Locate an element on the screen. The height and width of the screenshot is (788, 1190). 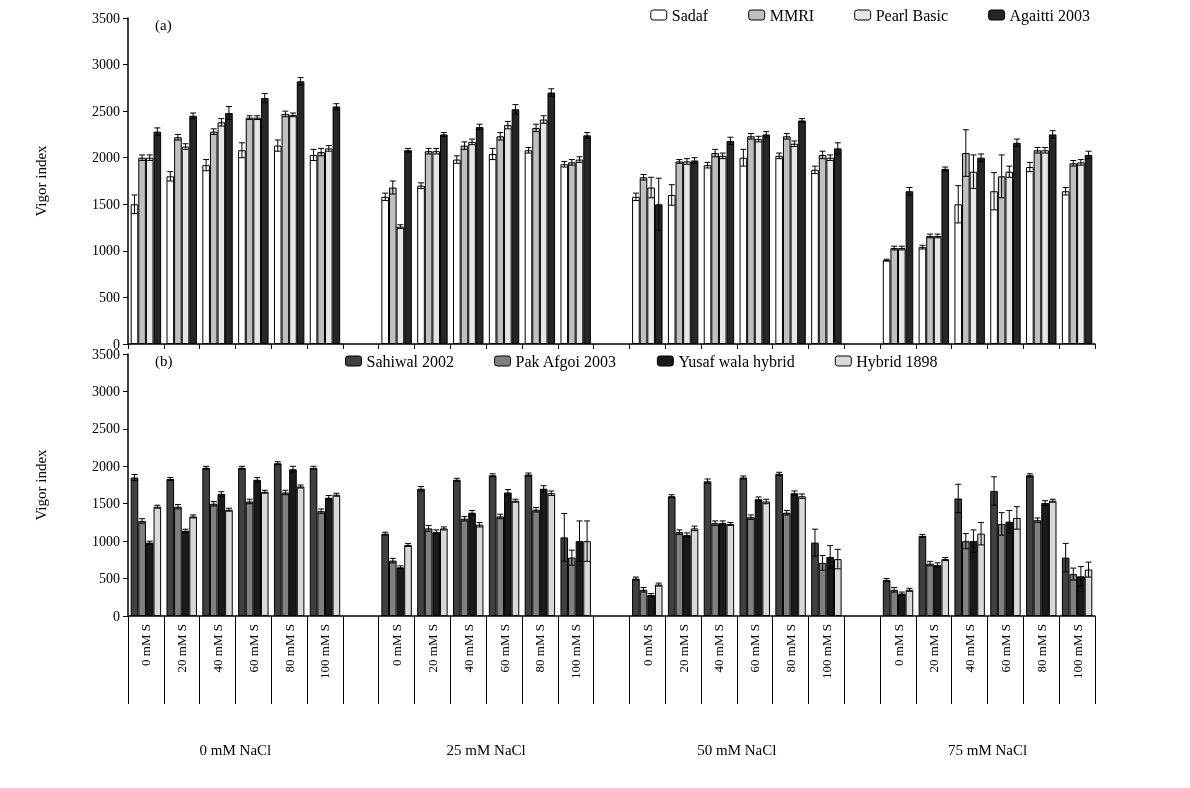
text: 25 mM NaCl is located at coordinates (486, 750).